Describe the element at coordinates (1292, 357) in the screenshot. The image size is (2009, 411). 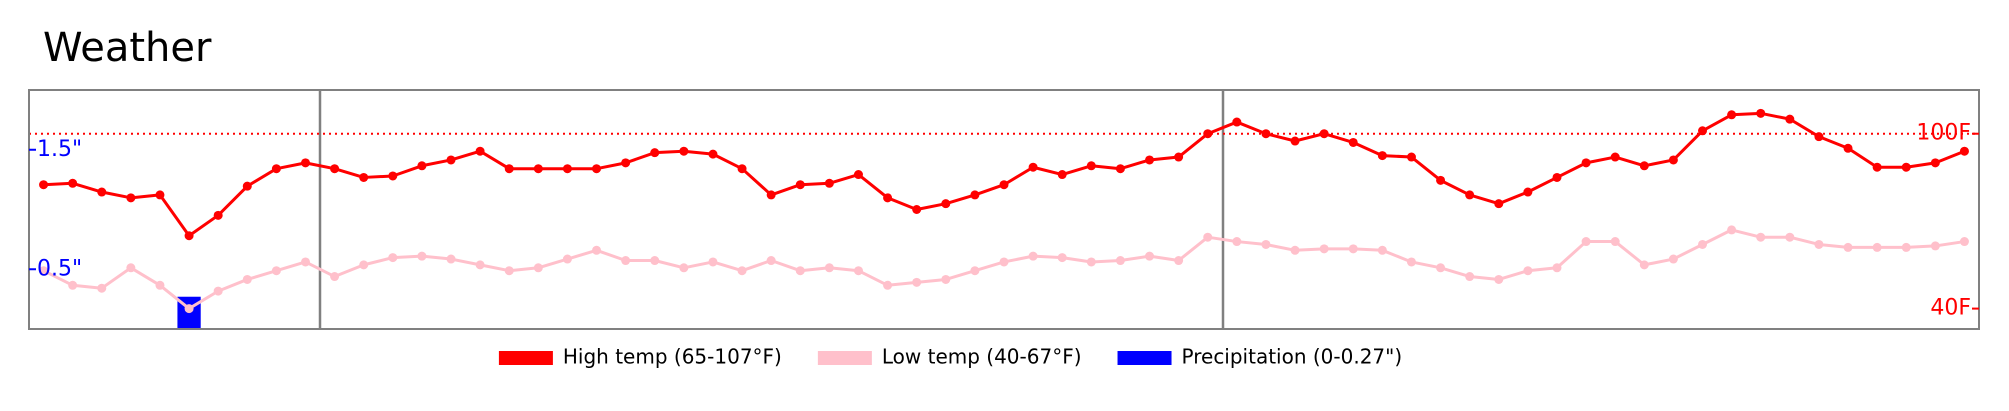
I see `legend-label: Precipitation (0-0.27")` at that location.